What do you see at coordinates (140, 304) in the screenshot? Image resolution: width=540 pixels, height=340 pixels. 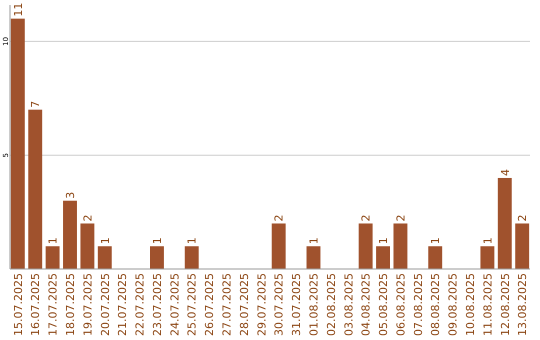 I see `x-tick-label: 22.07.2025` at bounding box center [140, 304].